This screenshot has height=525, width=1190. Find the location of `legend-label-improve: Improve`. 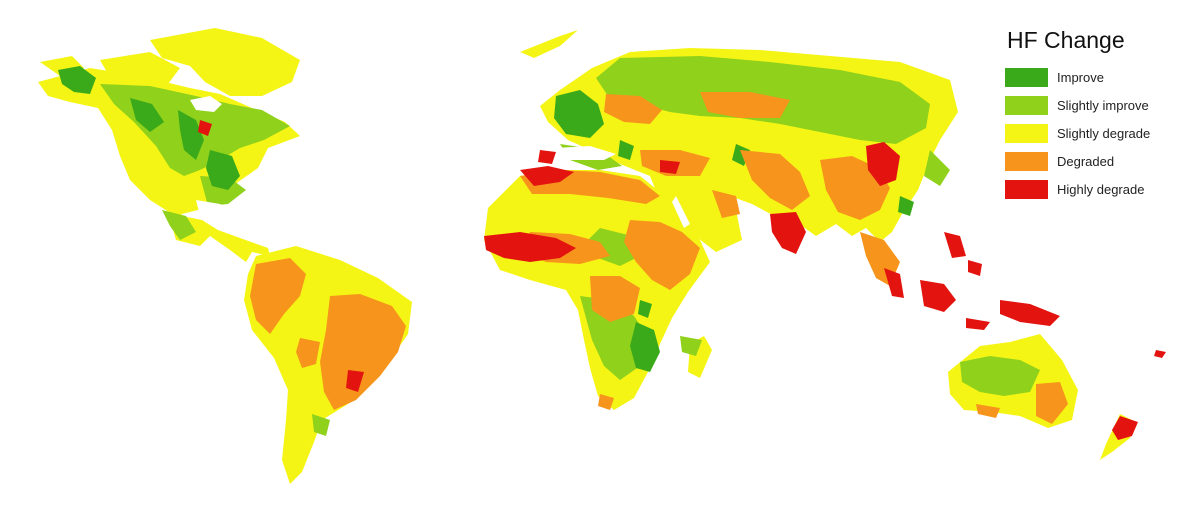

legend-label-improve: Improve is located at coordinates (1080, 77).